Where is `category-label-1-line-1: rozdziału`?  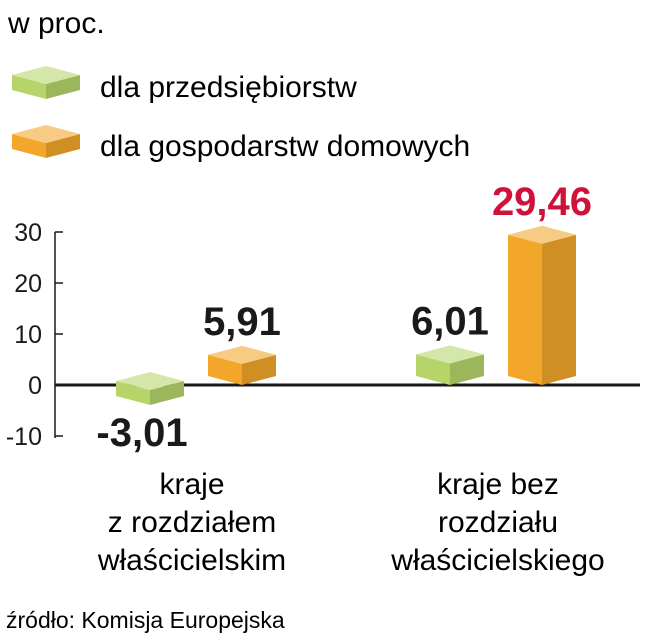 category-label-1-line-1: rozdziału is located at coordinates (498, 522).